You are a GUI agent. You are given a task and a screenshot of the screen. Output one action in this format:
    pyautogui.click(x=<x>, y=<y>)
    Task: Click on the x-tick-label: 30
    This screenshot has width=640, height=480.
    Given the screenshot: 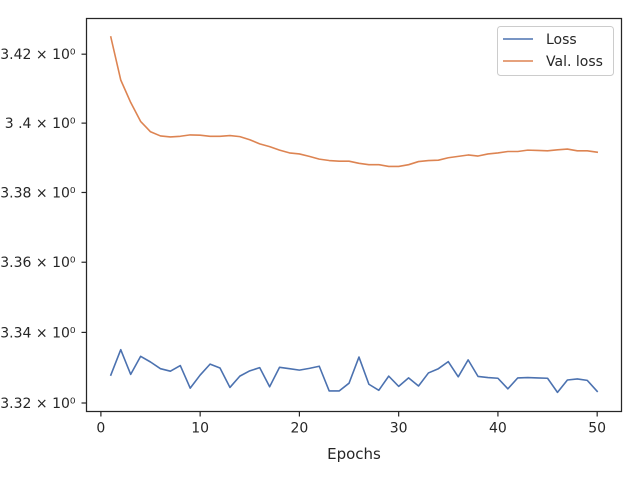 What is the action you would take?
    pyautogui.click(x=399, y=429)
    